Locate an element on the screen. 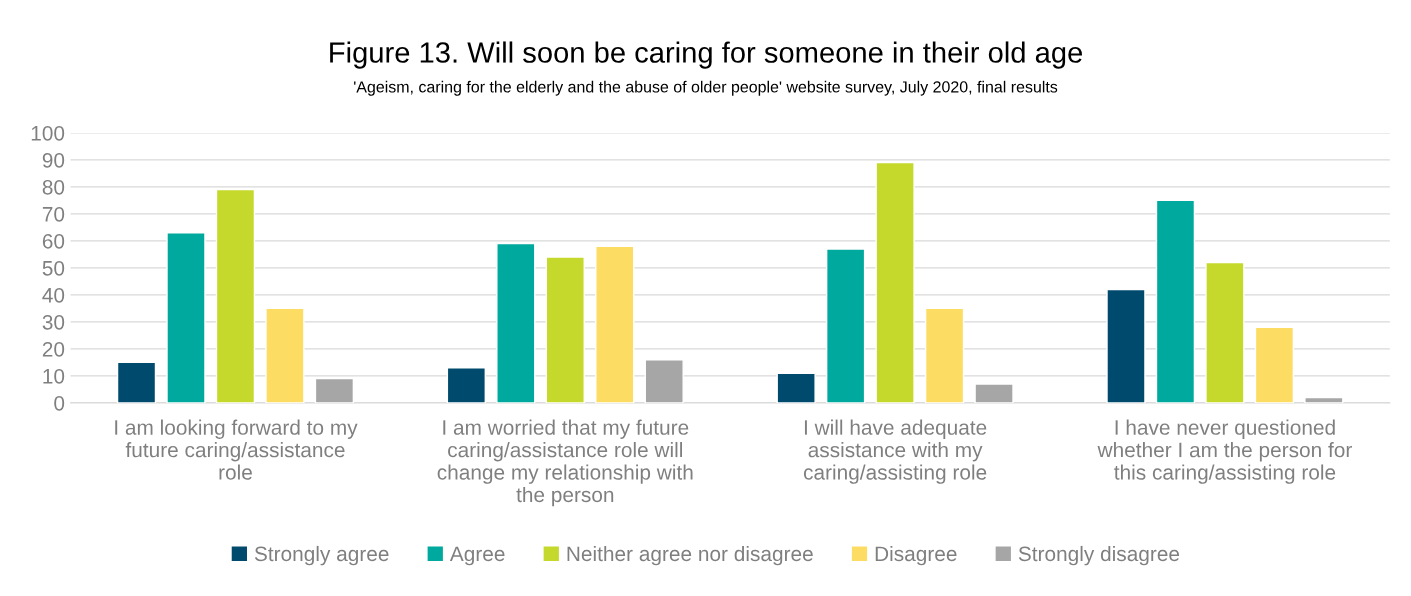  legend-label: Neither agree nor disagree is located at coordinates (690, 555).